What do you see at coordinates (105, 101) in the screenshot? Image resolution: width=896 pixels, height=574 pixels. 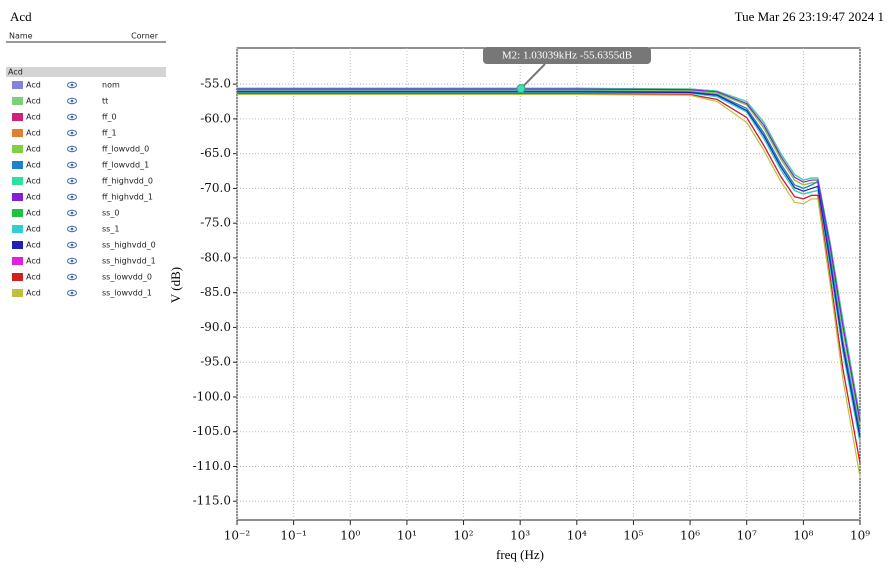 I see `legend-label: tt` at bounding box center [105, 101].